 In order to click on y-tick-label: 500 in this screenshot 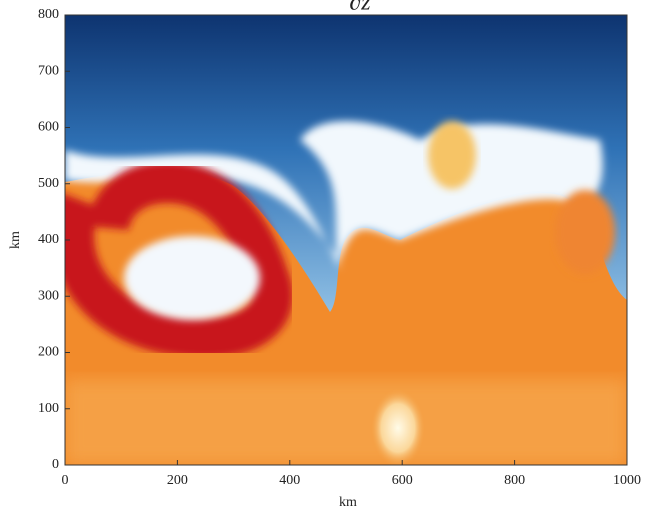, I will do `click(48, 183)`.